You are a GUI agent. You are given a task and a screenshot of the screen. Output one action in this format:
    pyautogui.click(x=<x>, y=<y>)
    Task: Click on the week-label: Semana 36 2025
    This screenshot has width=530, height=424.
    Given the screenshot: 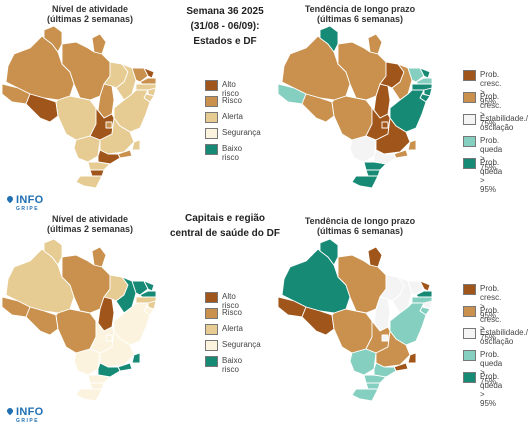 What is the action you would take?
    pyautogui.click(x=225, y=11)
    